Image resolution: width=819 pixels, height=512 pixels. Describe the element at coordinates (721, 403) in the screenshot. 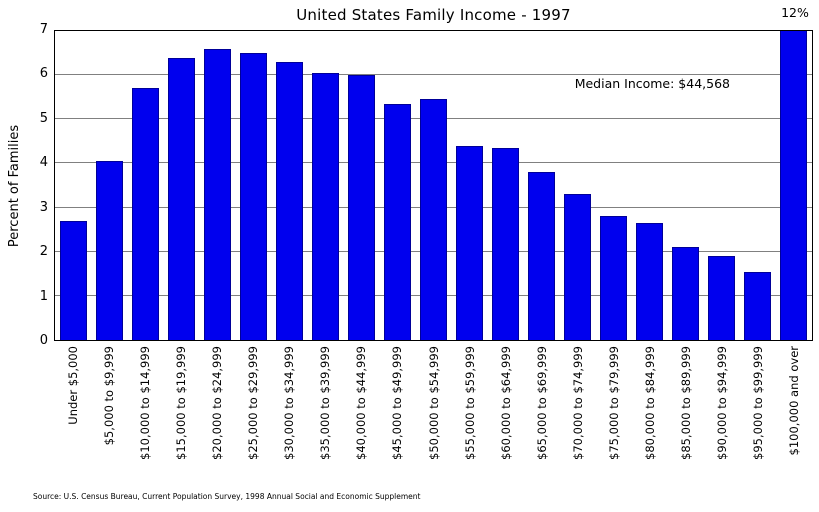

I see `x-tick-label-18: $90,000 to $94,999` at that location.